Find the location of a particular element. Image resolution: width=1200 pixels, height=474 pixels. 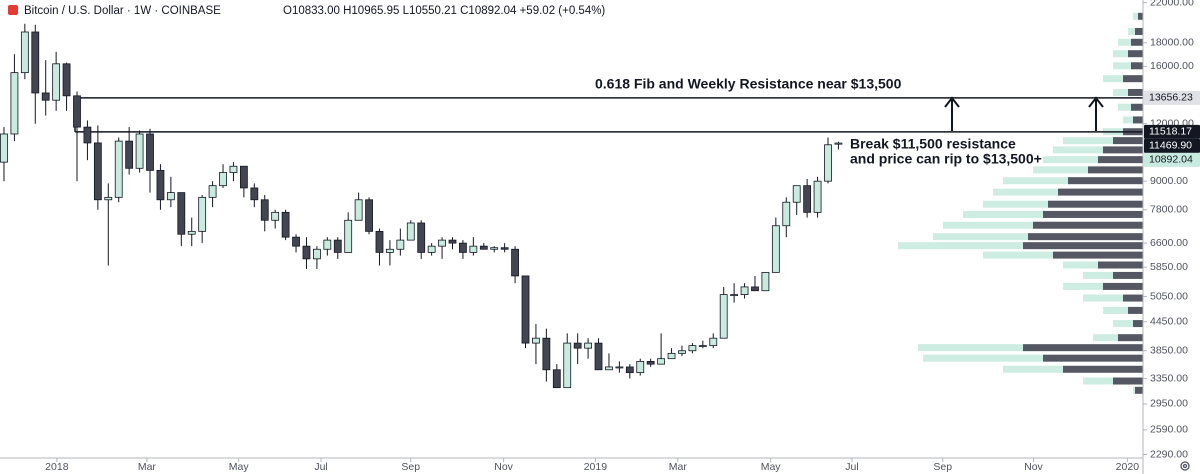

x-tick-label: Mar is located at coordinates (147, 467).